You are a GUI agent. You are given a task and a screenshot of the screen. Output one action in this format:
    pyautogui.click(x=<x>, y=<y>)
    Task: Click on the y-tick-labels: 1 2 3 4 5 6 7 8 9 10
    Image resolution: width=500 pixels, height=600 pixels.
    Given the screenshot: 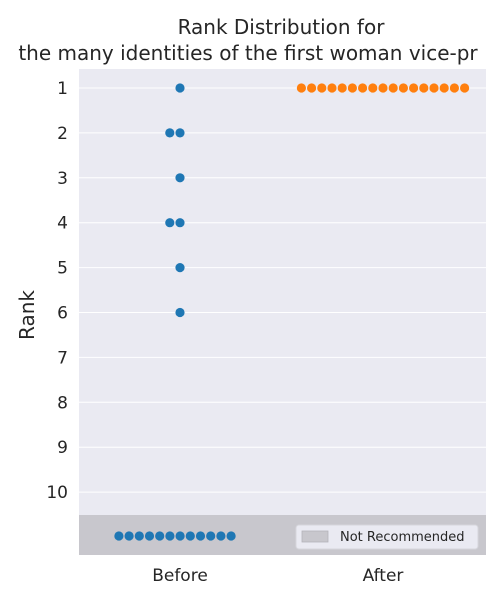 What is the action you would take?
    pyautogui.click(x=57, y=291)
    